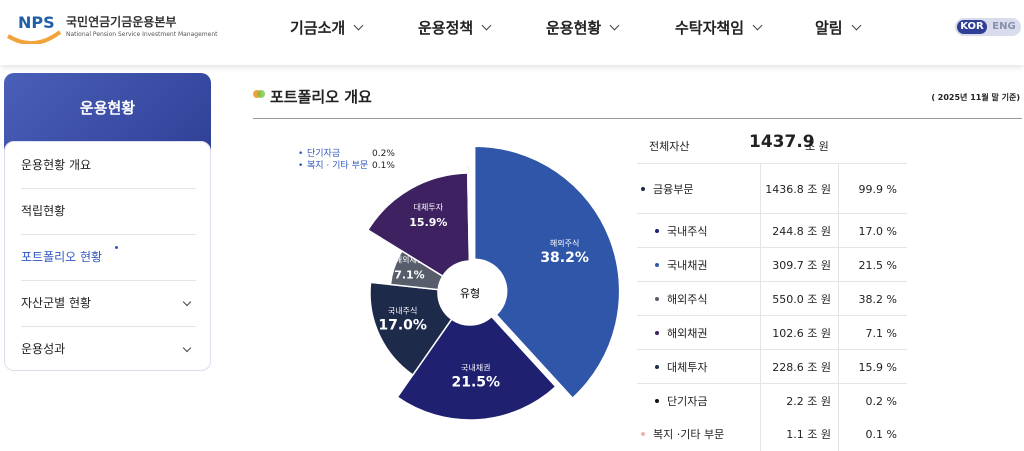 The width and height of the screenshot is (1024, 451). What do you see at coordinates (259, 94) in the screenshot?
I see `section-icon` at bounding box center [259, 94].